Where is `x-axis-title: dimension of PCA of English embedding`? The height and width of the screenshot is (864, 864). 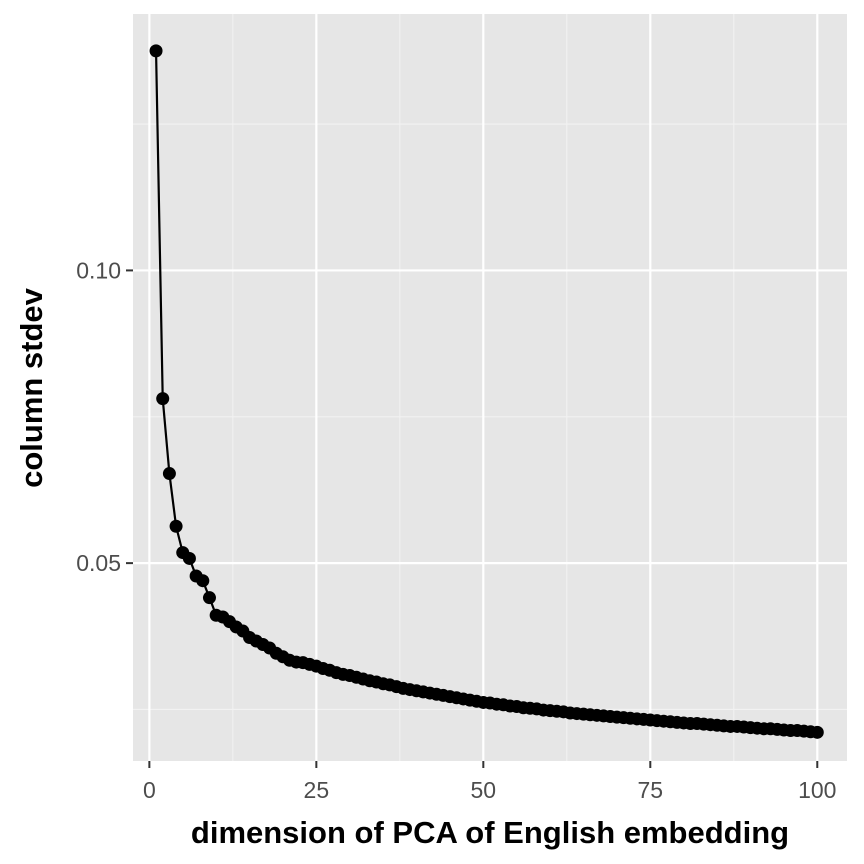 x-axis-title: dimension of PCA of English embedding is located at coordinates (490, 832).